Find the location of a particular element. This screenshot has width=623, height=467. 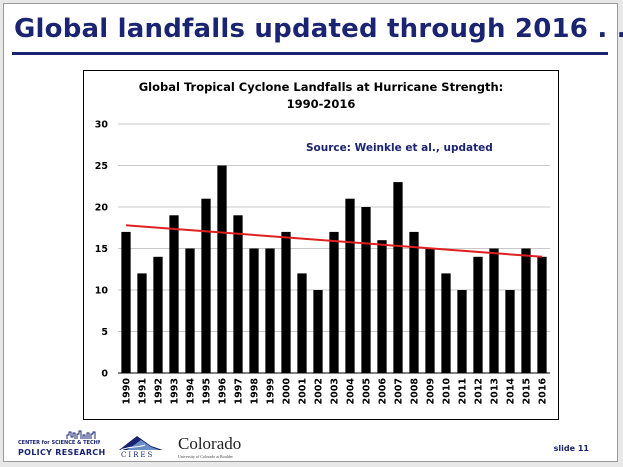

x-tick-label: 1997 is located at coordinates (239, 391).